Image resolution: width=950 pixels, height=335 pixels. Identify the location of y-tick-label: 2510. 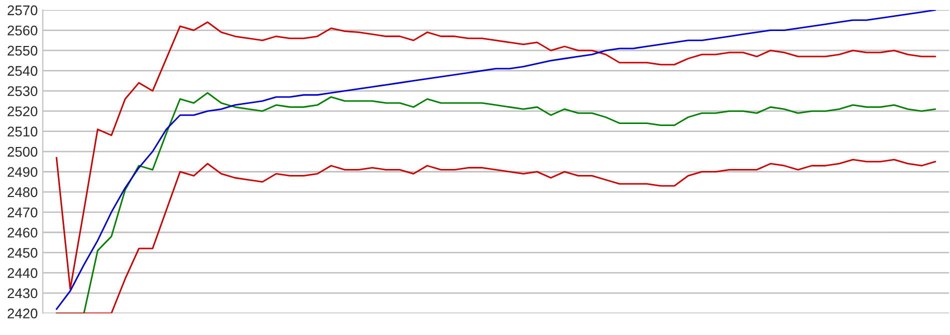
(23, 131).